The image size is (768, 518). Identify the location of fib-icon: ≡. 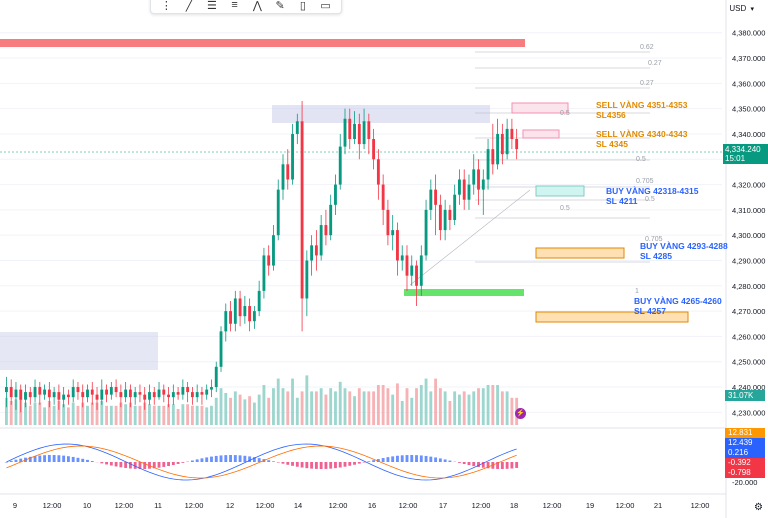
(234, 5).